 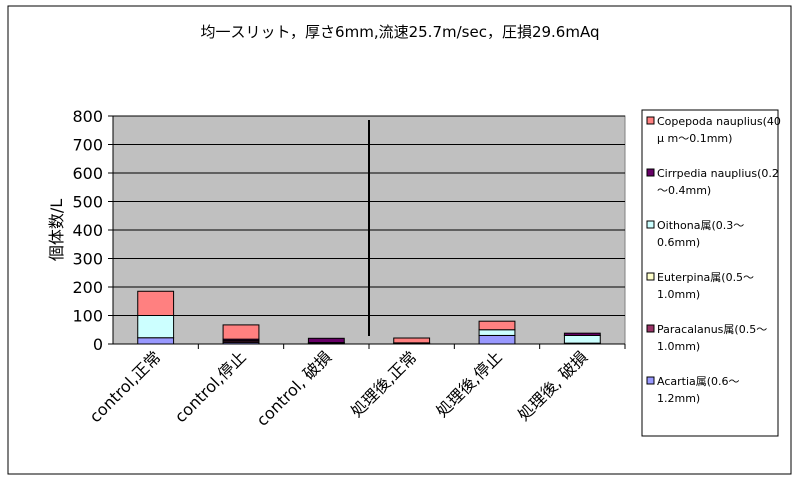 I want to click on y-axis-label: 個体数/L, so click(x=56, y=230).